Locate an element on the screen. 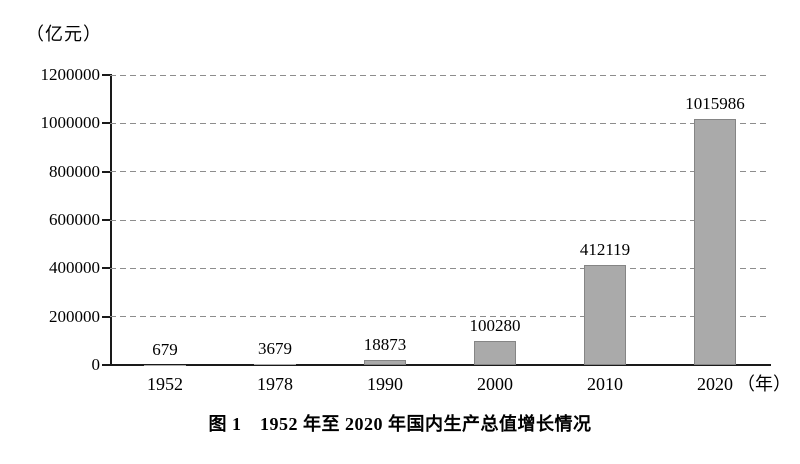 This screenshot has width=800, height=464. bar-value-label: 18873 is located at coordinates (385, 345).